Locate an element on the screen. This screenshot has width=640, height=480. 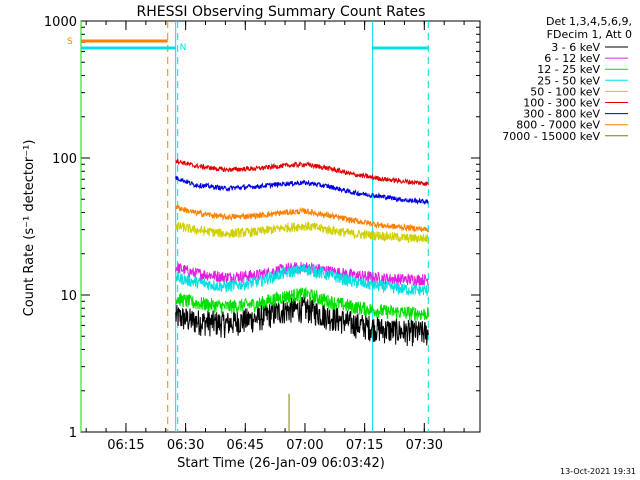
x-tick-label: 07:30 is located at coordinates (424, 445).